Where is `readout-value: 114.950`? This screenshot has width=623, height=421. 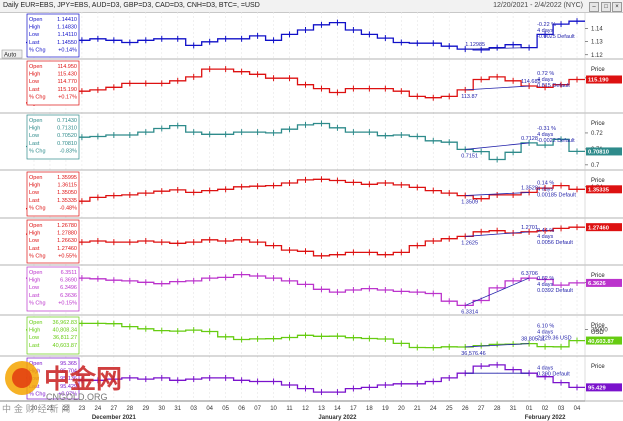
readout-value: 114.950 is located at coordinates (67, 67).